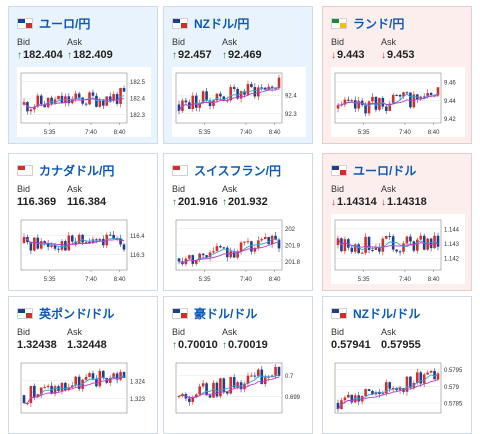 Image resolution: width=480 pixels, height=434 pixels. I want to click on price-chart-svg: 1.144 1.143 1.142 5:35 7:40 8:40, so click(397, 251).